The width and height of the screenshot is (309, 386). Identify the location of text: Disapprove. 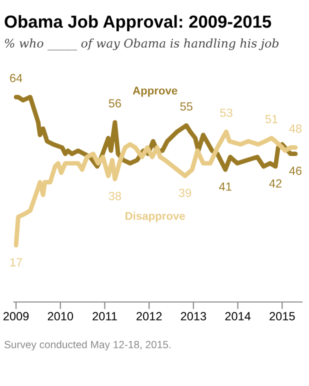
(155, 217).